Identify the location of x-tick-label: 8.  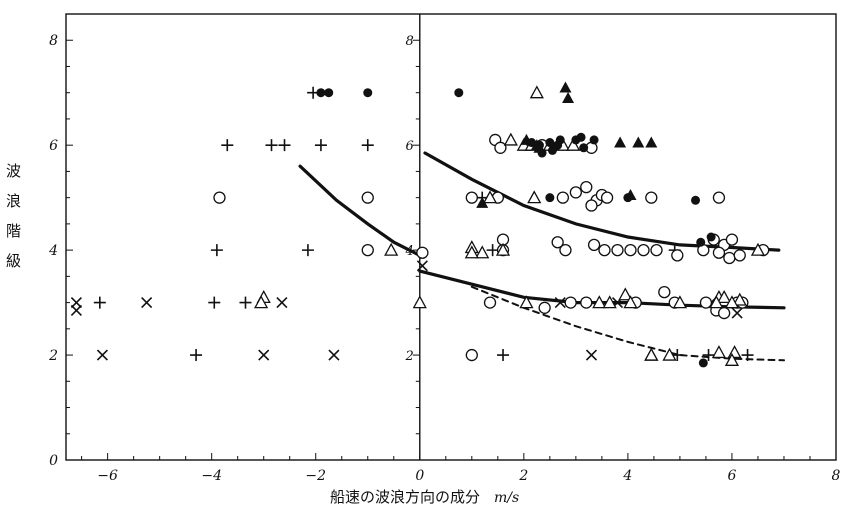
(836, 476).